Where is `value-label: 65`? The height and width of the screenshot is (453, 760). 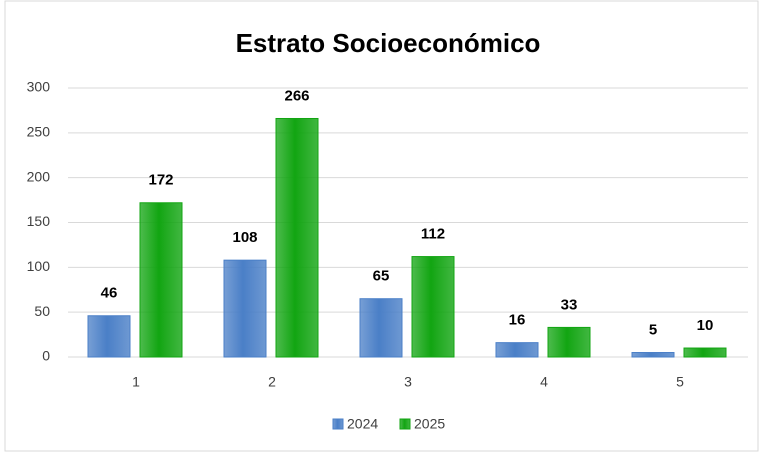
value-label: 65 is located at coordinates (381, 276).